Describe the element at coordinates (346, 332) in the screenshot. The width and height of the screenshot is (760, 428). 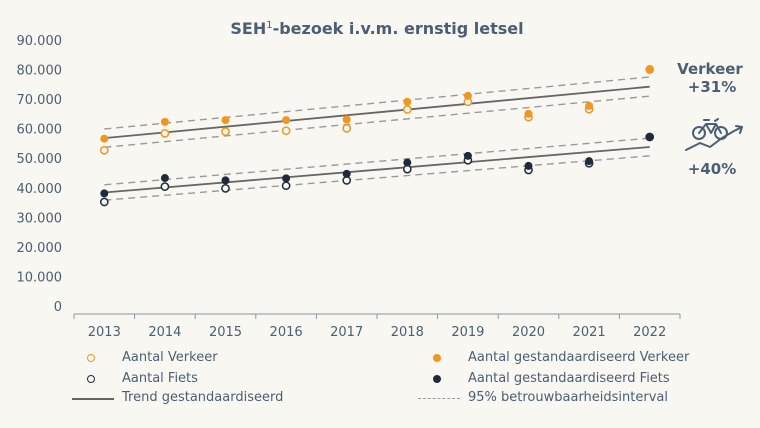
I see `x-tick-label: 2017` at that location.